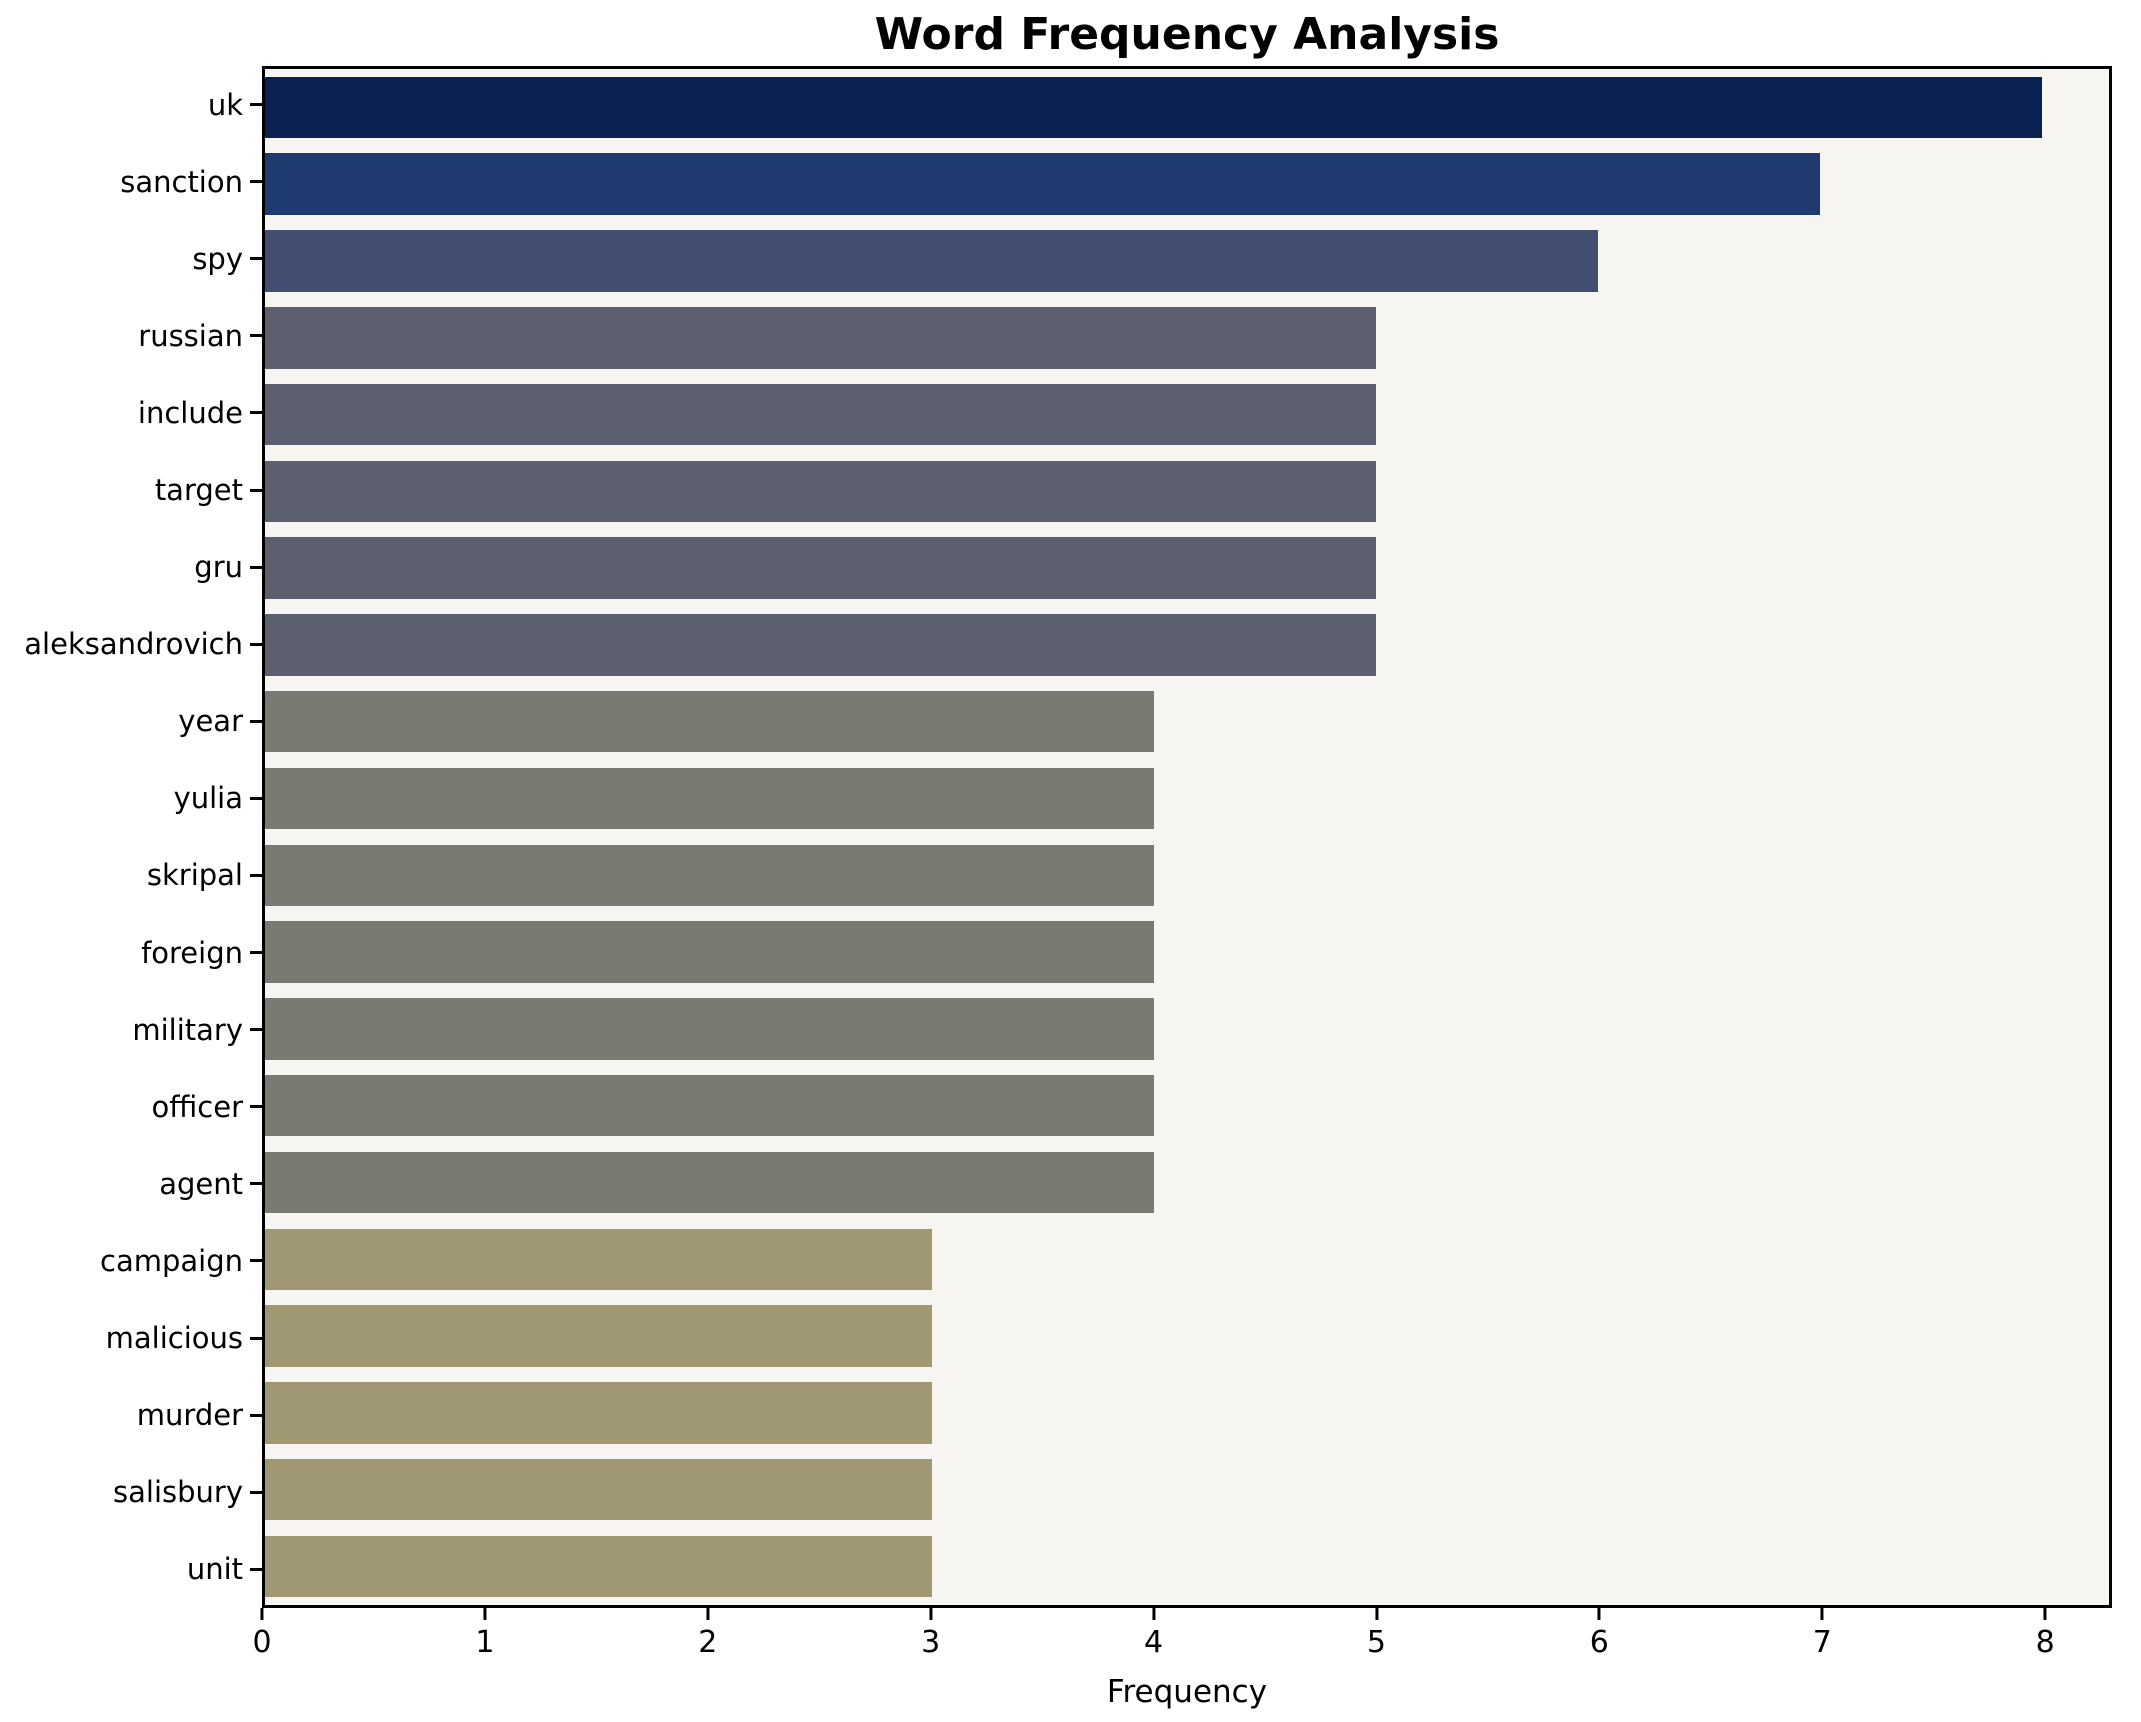 The width and height of the screenshot is (2141, 1722). I want to click on y-tick-label: russian, so click(190, 335).